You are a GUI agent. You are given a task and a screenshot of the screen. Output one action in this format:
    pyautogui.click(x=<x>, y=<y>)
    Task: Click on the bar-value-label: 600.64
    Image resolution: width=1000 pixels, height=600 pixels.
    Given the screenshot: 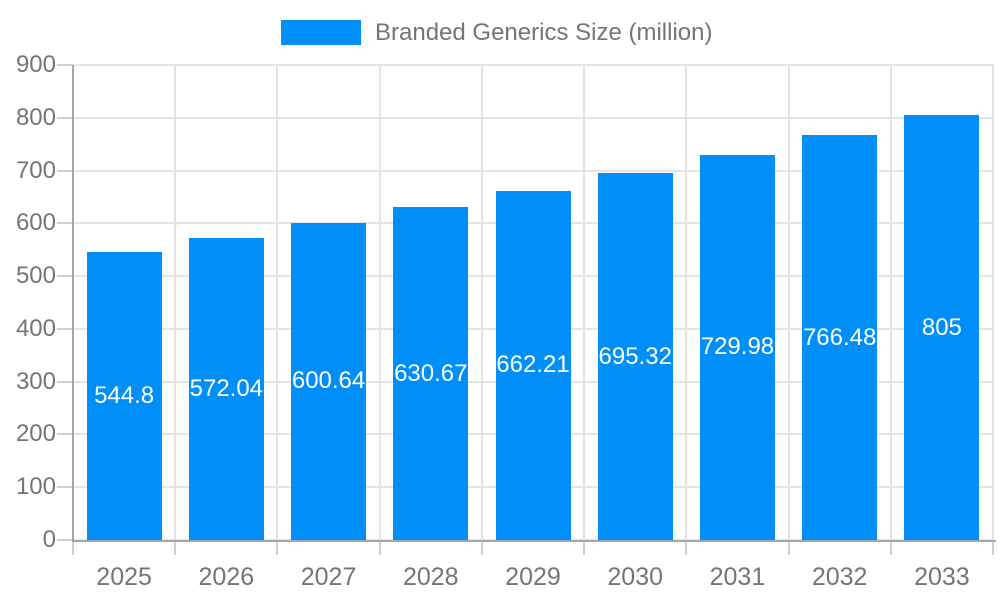 What is the action you would take?
    pyautogui.click(x=328, y=381)
    